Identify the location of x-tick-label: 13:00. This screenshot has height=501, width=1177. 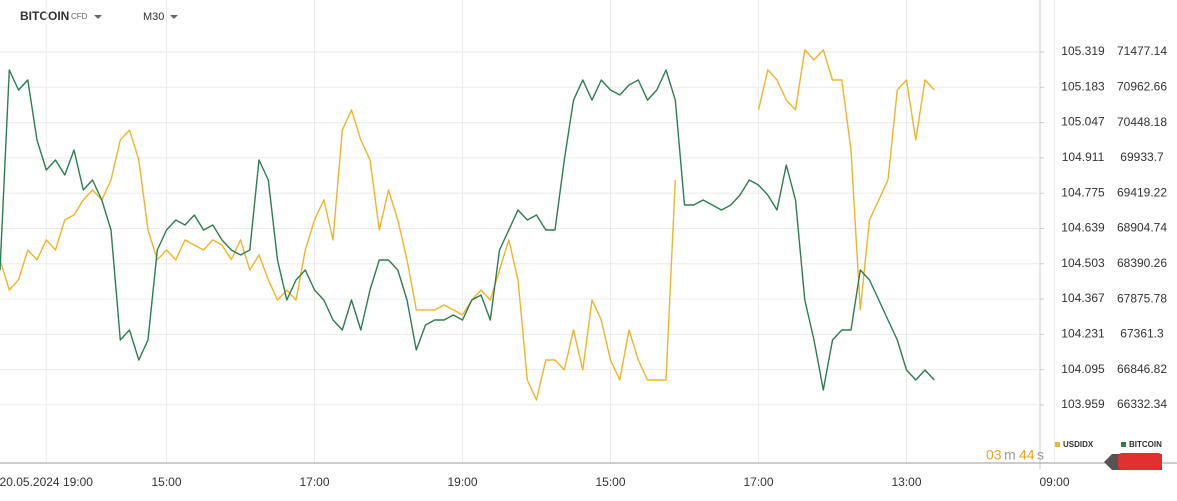
(906, 482).